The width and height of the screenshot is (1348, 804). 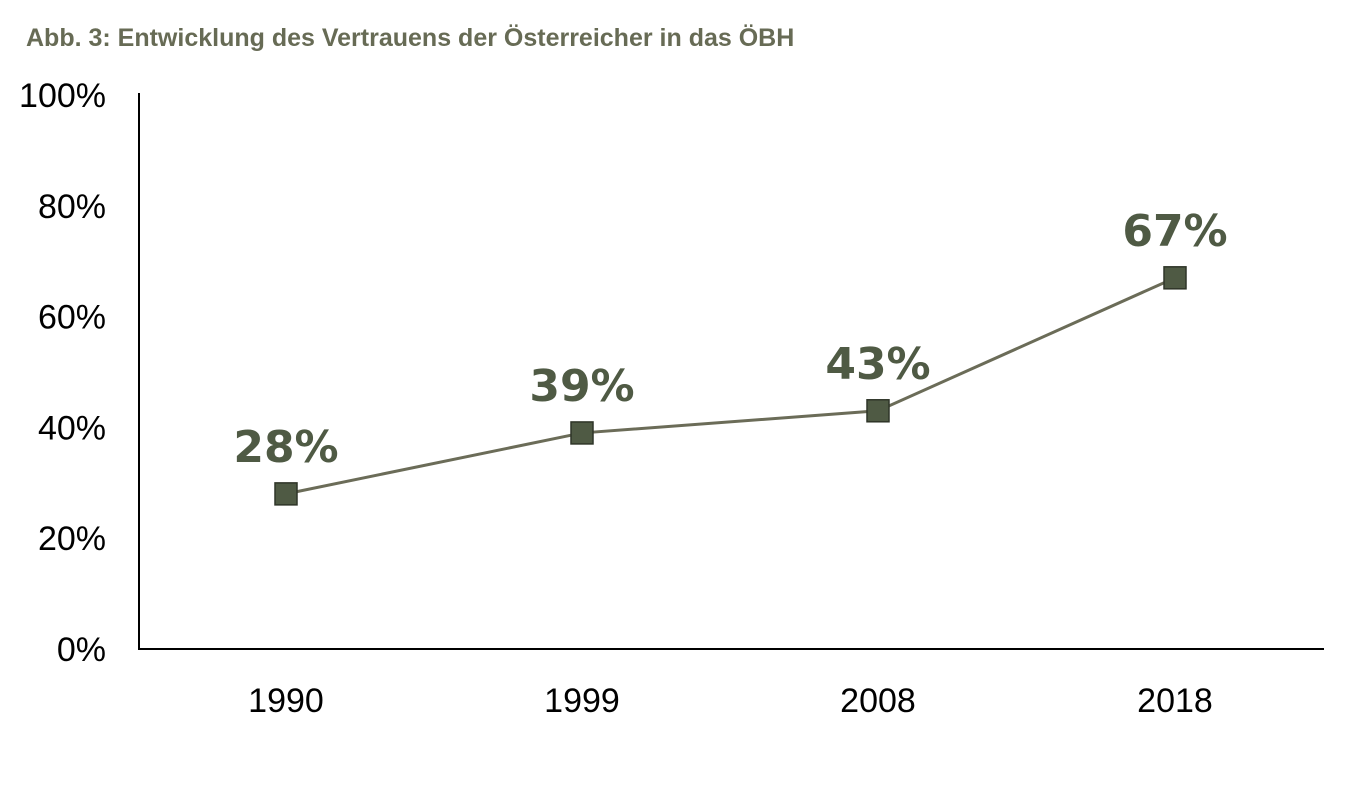 I want to click on y-tick-label: 100%, so click(x=62, y=96).